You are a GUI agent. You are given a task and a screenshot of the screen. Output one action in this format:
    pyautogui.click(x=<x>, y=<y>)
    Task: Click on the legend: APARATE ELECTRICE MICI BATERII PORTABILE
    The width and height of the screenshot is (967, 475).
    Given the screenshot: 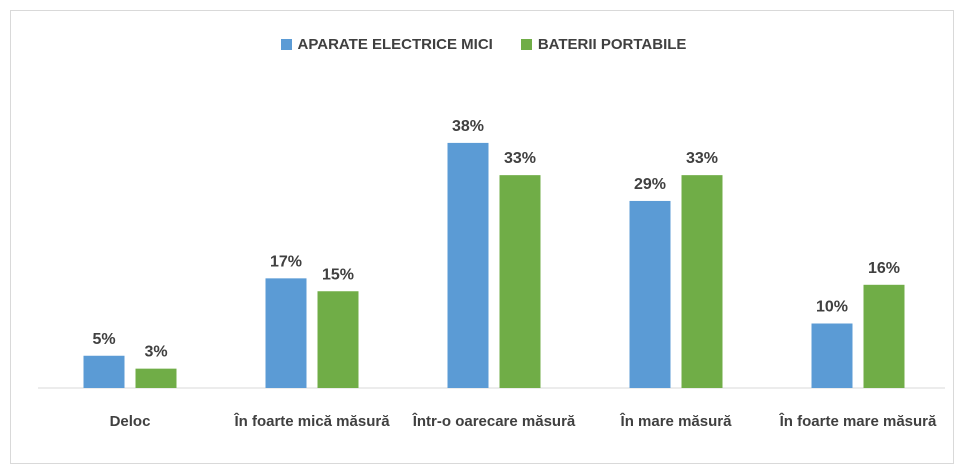 What is the action you would take?
    pyautogui.click(x=483, y=44)
    